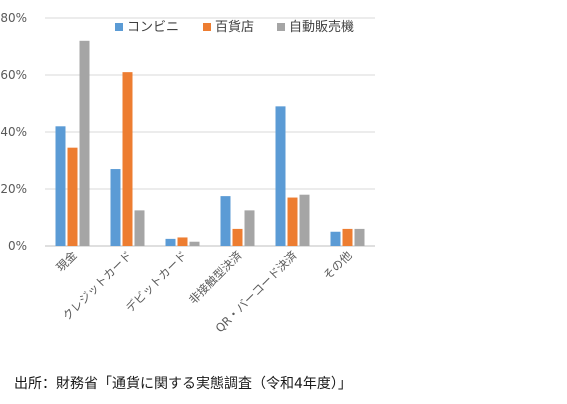 This screenshot has height=404, width=567. What do you see at coordinates (66, 261) in the screenshot?
I see `x-tick-label: 現金` at bounding box center [66, 261].